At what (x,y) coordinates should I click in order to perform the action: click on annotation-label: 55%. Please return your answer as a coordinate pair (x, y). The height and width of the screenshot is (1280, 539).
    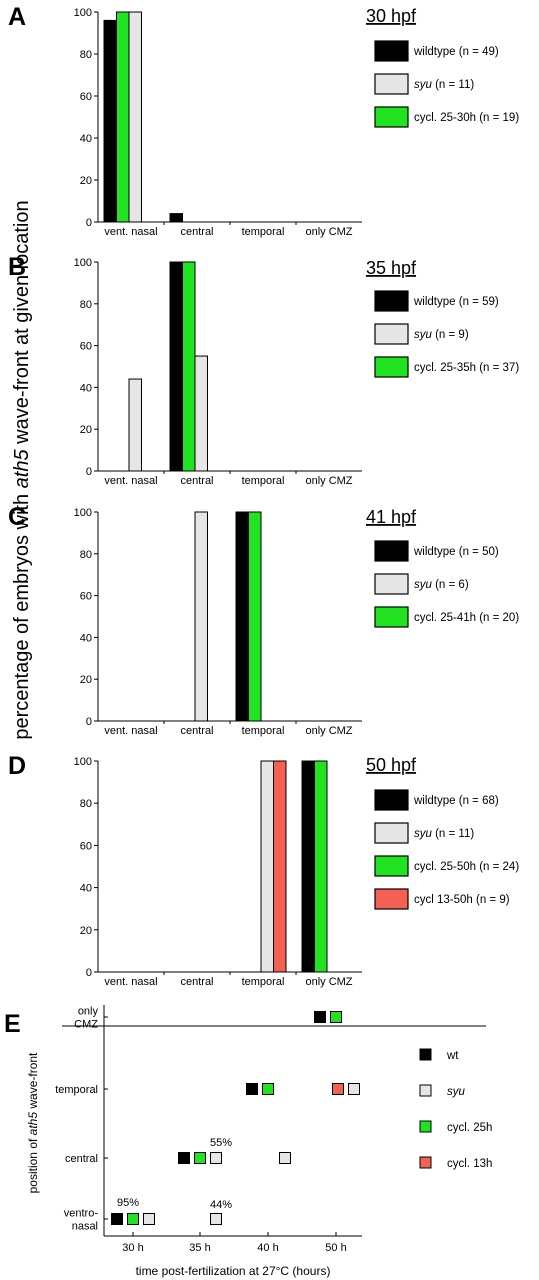
    Looking at the image, I should click on (221, 1143).